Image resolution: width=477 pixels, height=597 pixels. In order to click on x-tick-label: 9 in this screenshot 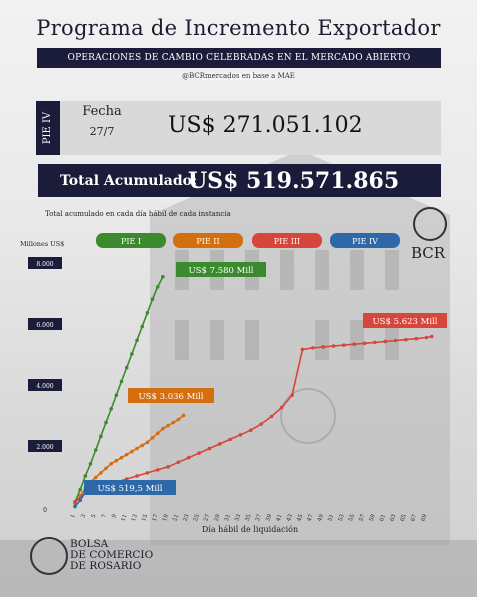, I will do `click(114, 516)`.